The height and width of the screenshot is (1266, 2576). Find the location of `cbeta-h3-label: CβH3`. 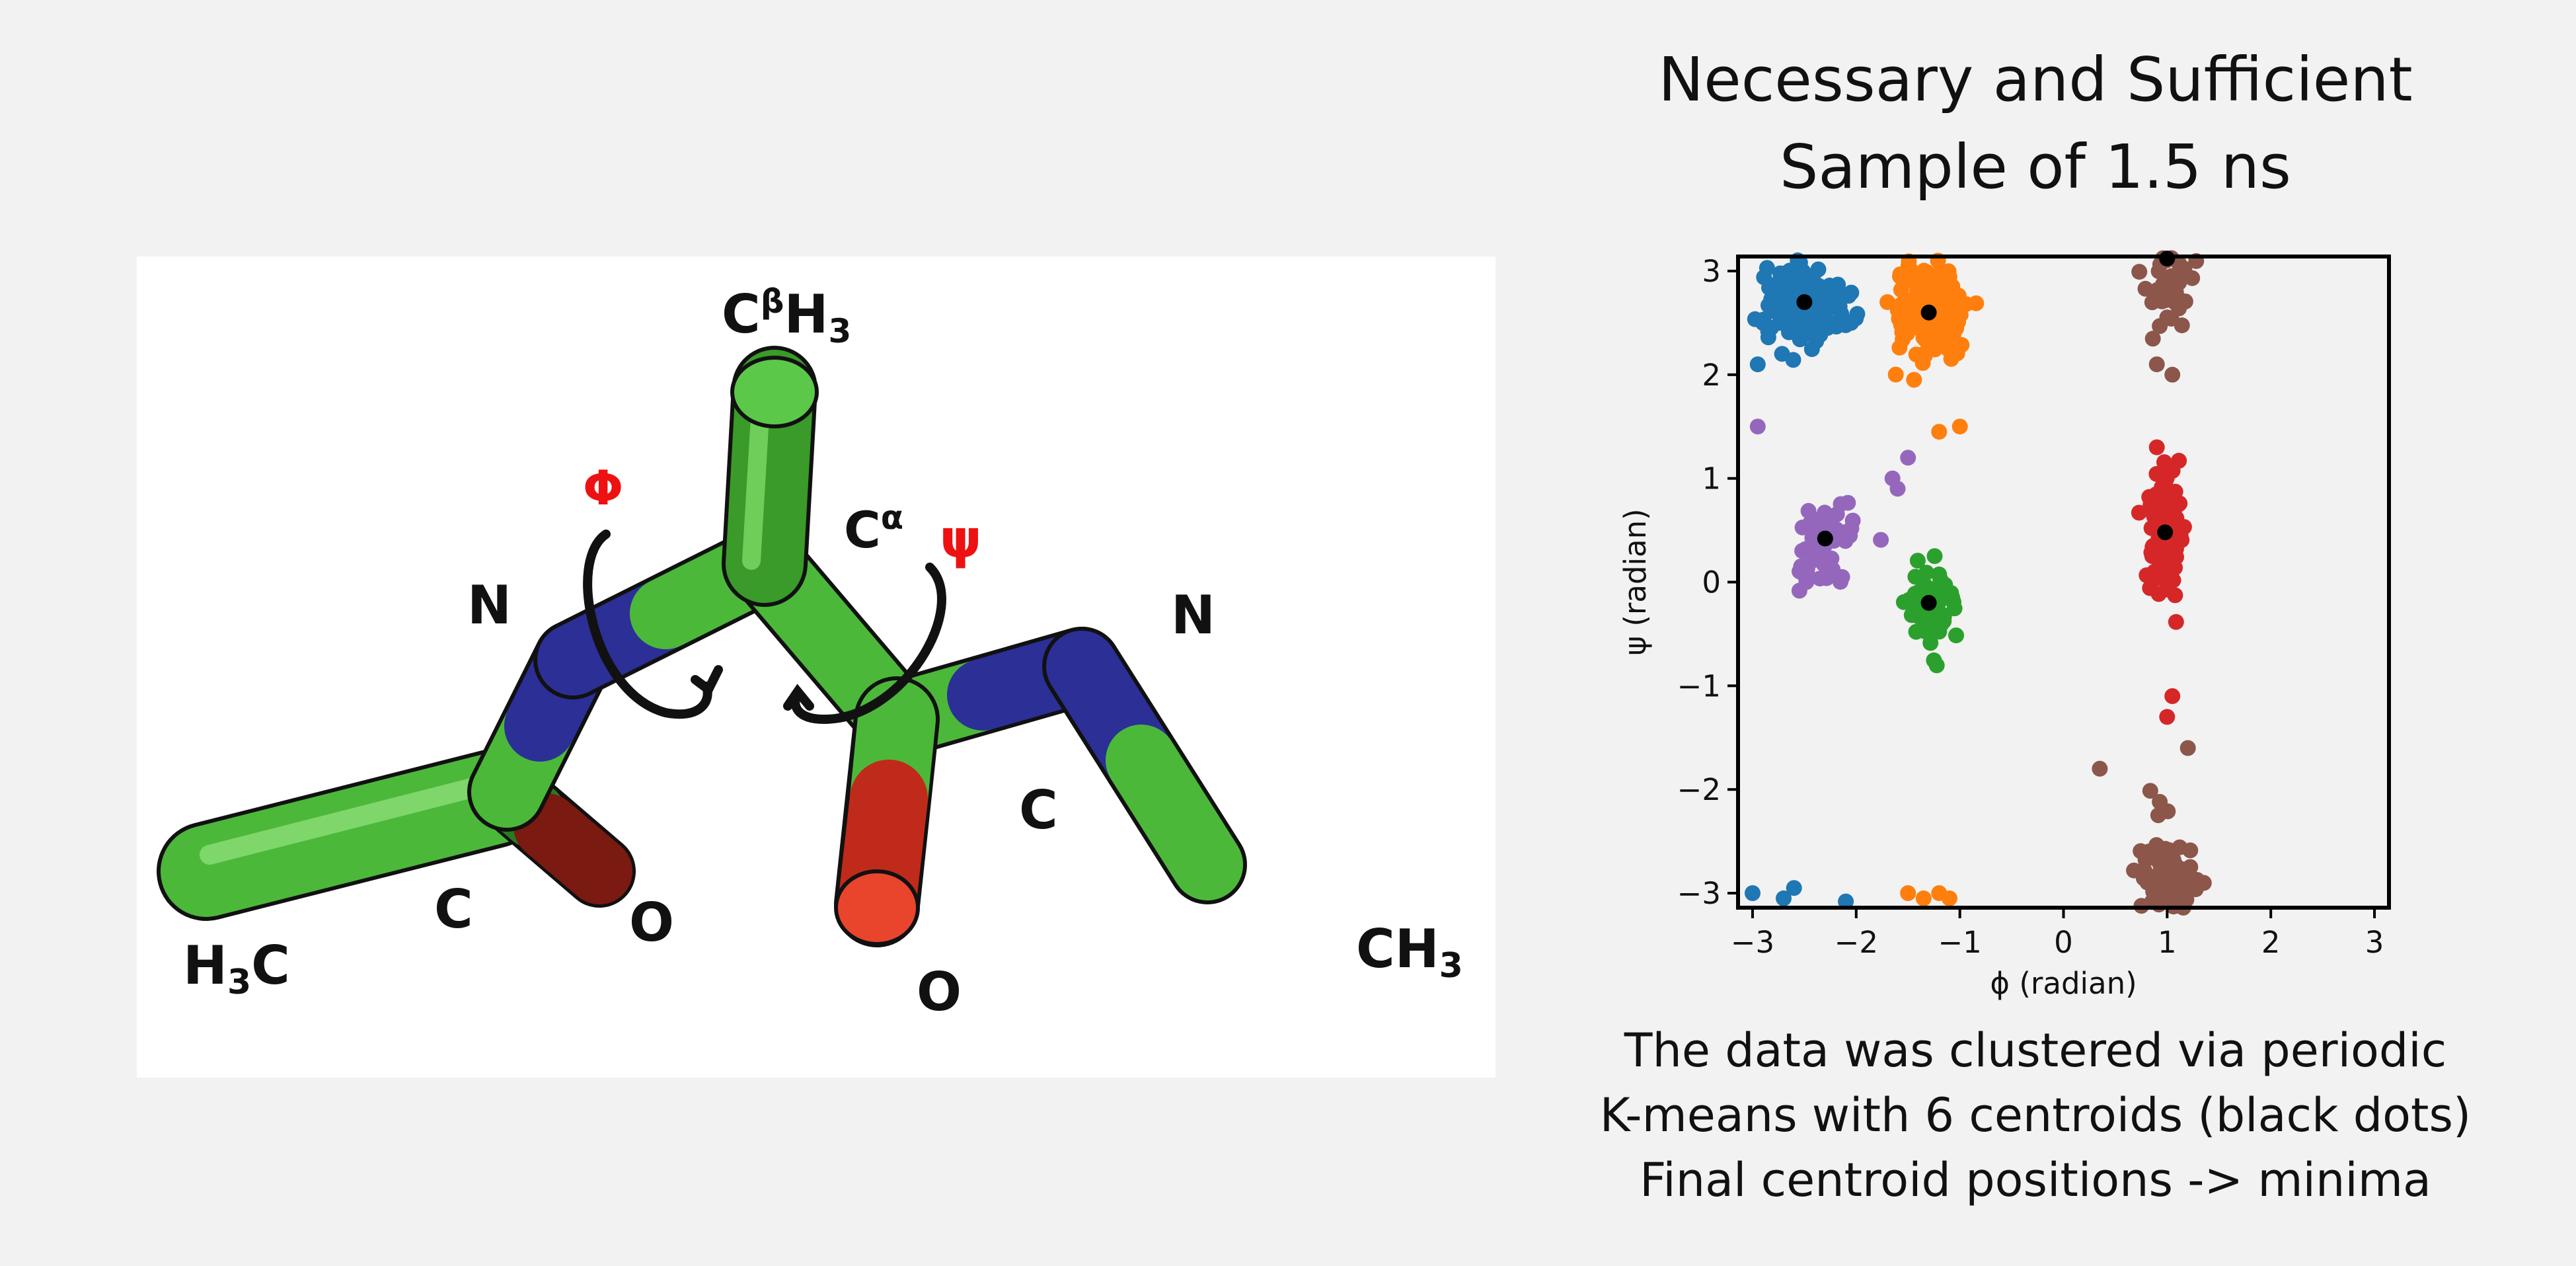

cbeta-h3-label: CβH3 is located at coordinates (786, 316).